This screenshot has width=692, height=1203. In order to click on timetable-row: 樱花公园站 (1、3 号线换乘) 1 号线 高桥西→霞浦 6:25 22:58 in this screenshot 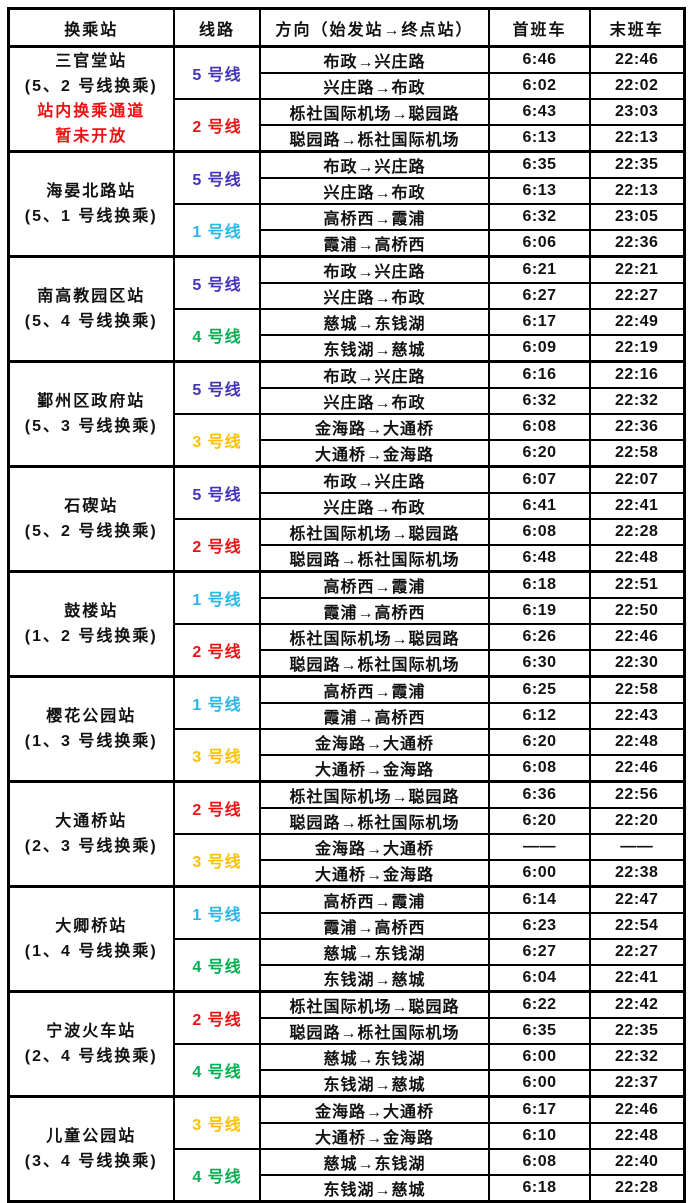, I will do `click(346, 729)`.